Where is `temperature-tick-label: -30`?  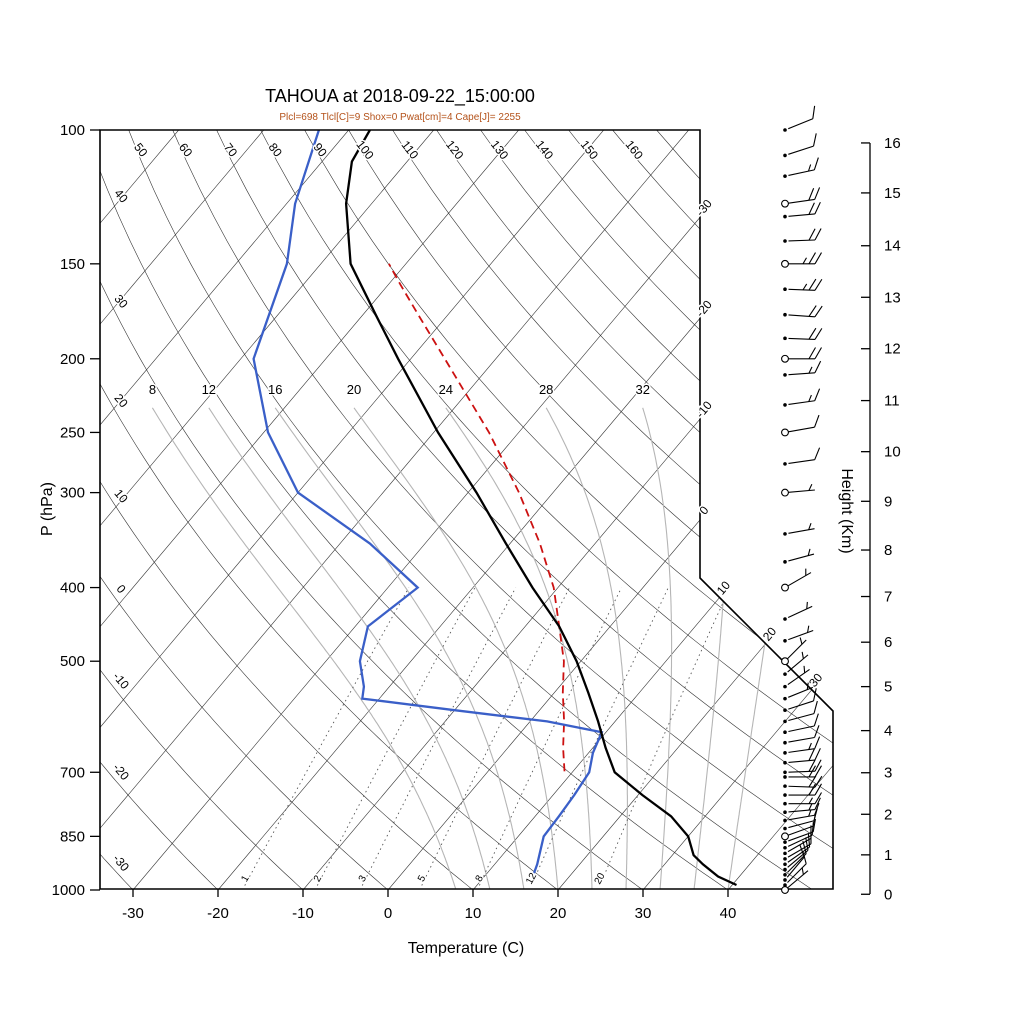 temperature-tick-label: -30 is located at coordinates (133, 913).